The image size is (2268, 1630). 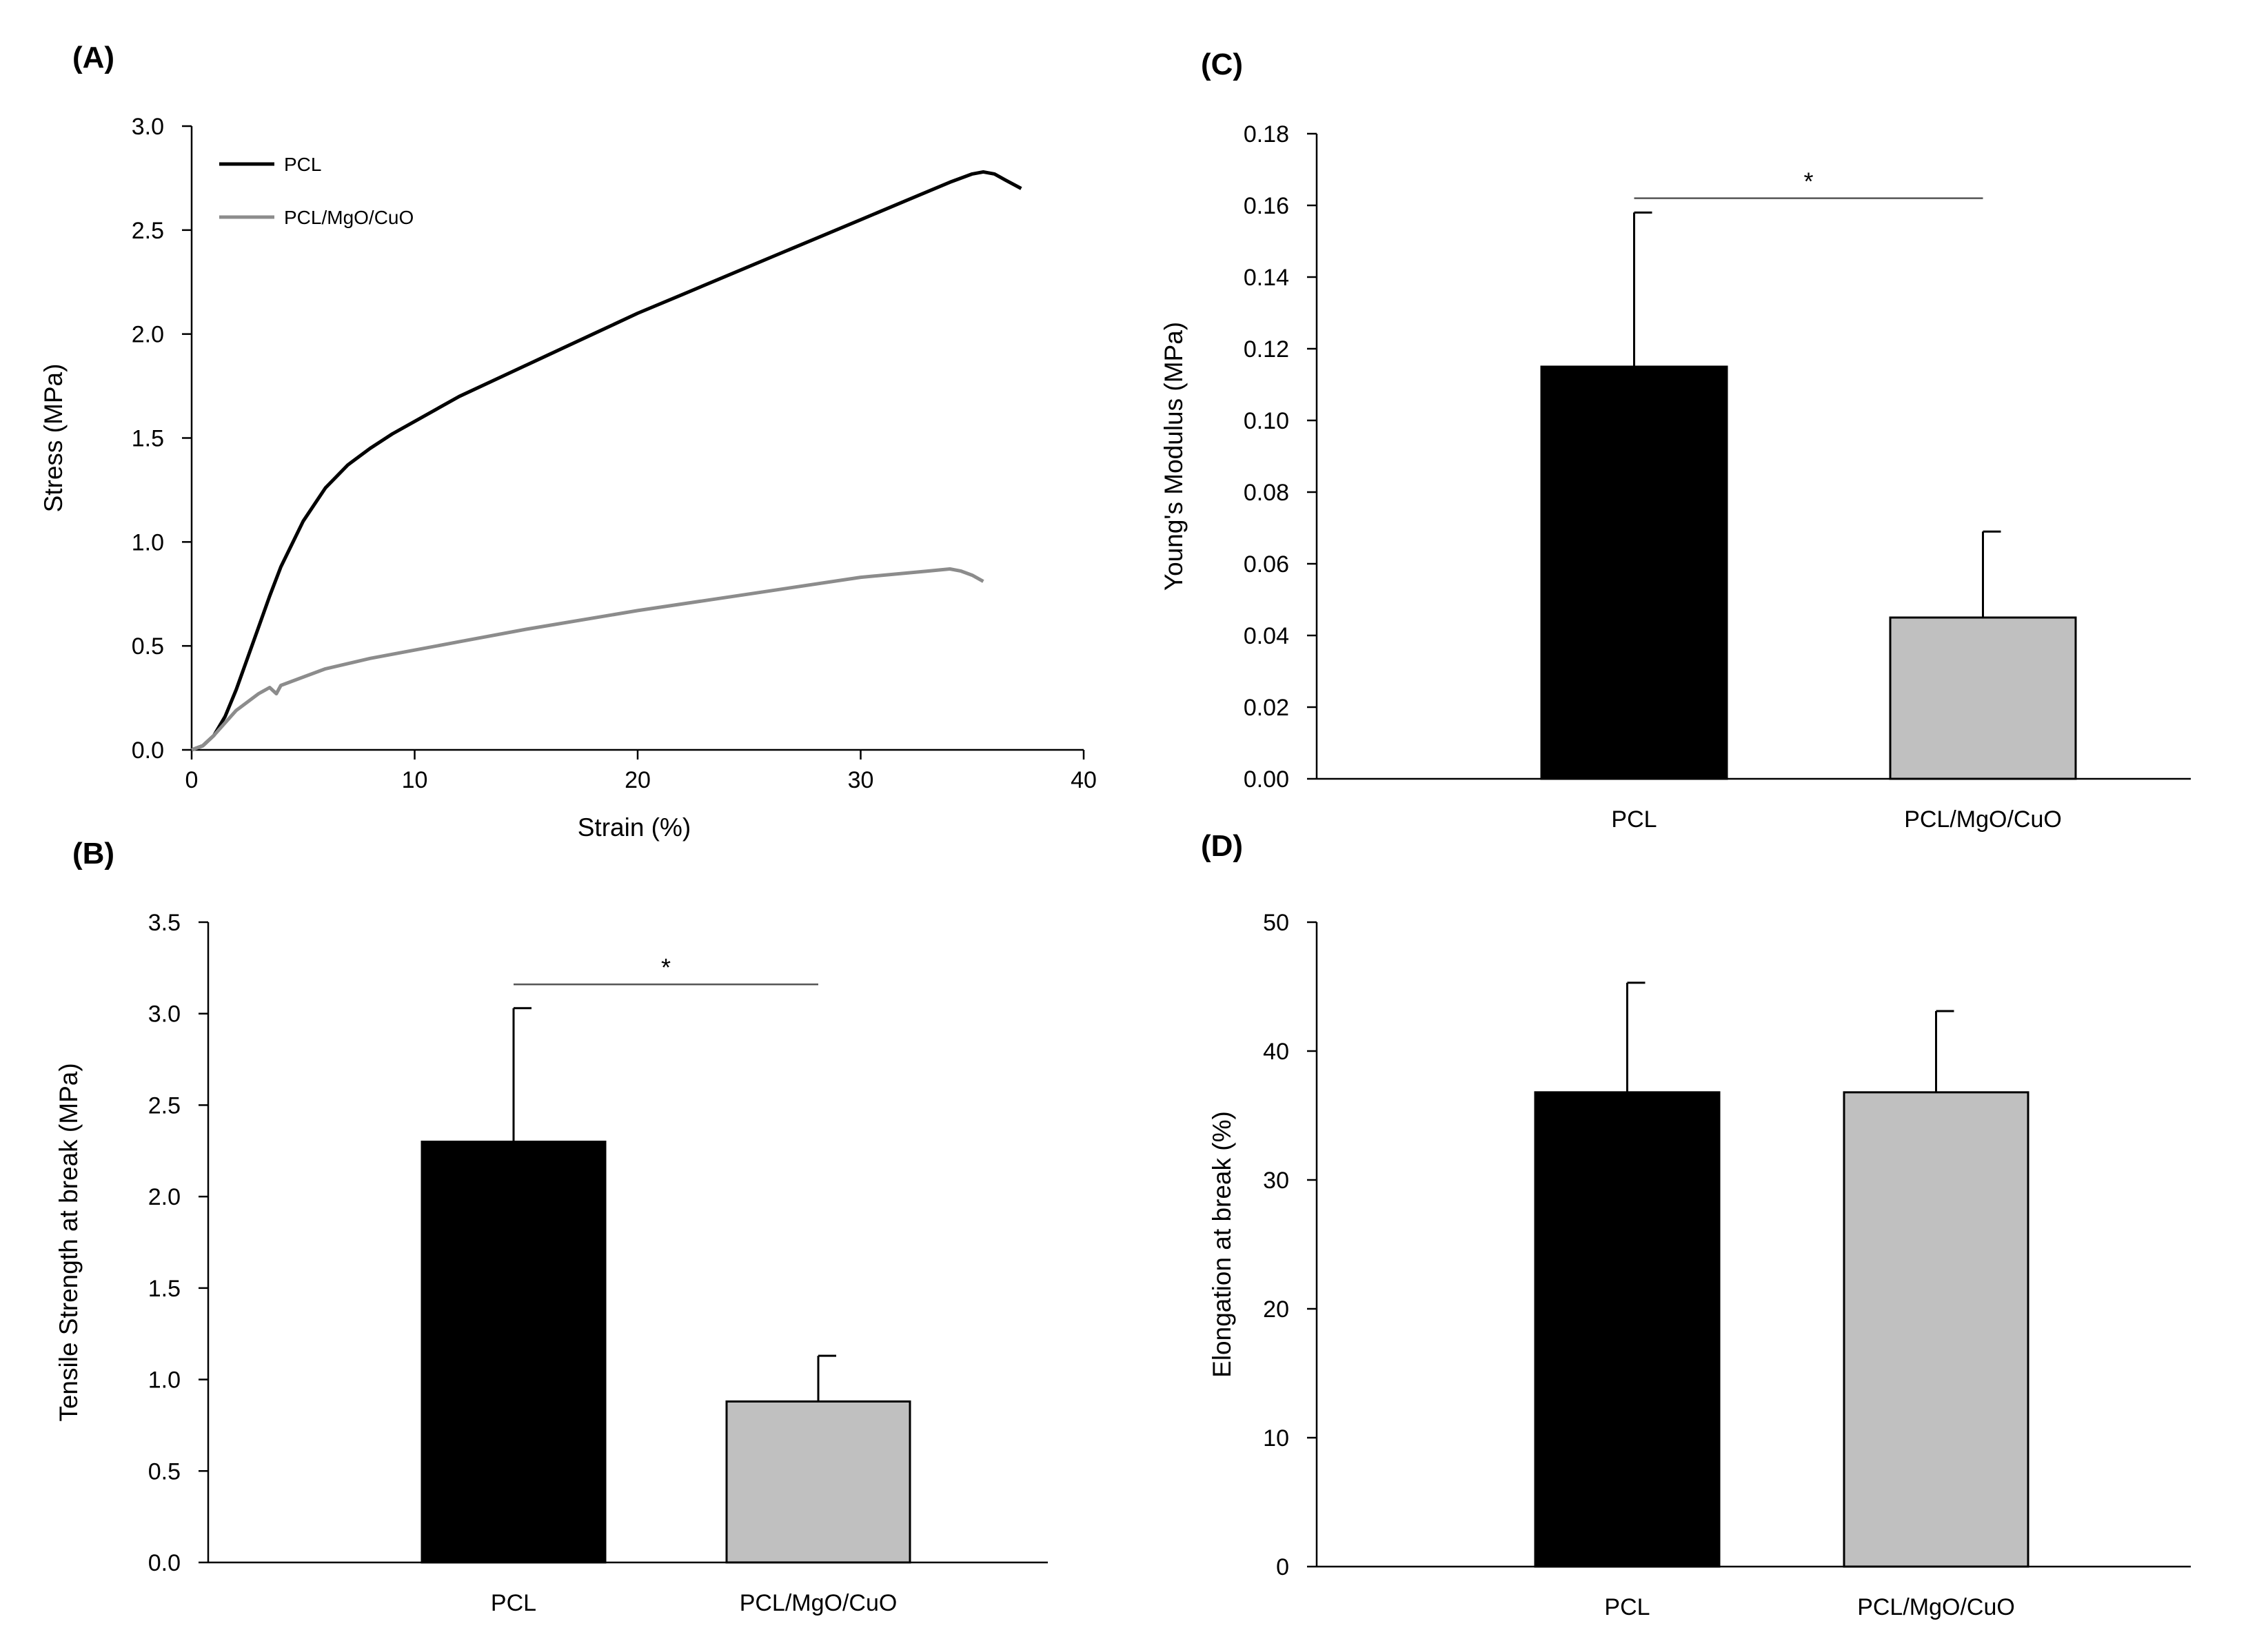 I want to click on y-tick-label-C: 0.02, so click(x=1266, y=708).